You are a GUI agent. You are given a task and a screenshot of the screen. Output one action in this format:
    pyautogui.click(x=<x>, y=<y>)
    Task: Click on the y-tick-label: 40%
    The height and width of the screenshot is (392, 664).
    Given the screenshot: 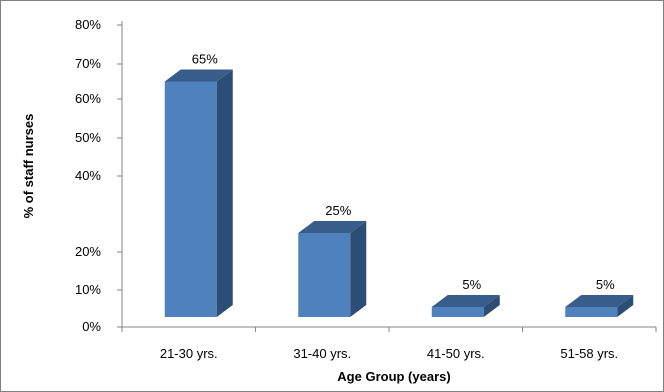 What is the action you would take?
    pyautogui.click(x=88, y=175)
    